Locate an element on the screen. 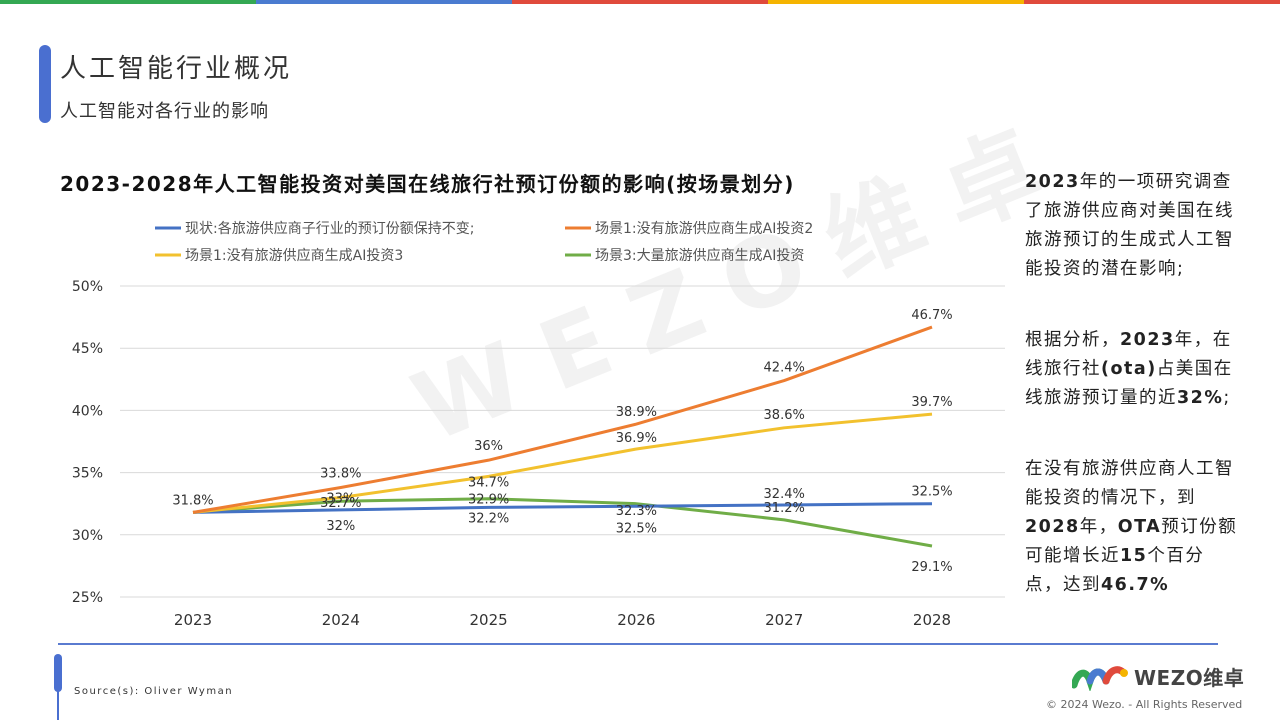 The height and width of the screenshot is (720, 1280). highlight-text: 15 is located at coordinates (1134, 556).